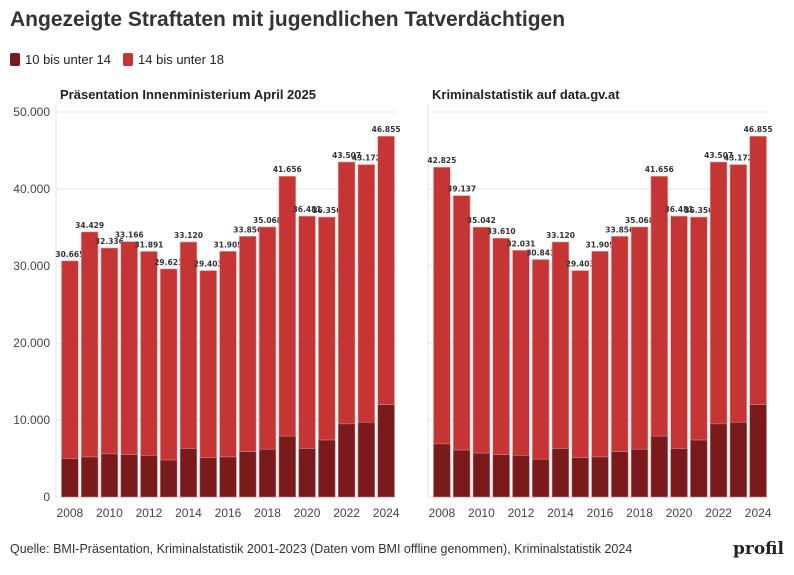  What do you see at coordinates (69, 254) in the screenshot?
I see `bar-total-label: 30.665` at bounding box center [69, 254].